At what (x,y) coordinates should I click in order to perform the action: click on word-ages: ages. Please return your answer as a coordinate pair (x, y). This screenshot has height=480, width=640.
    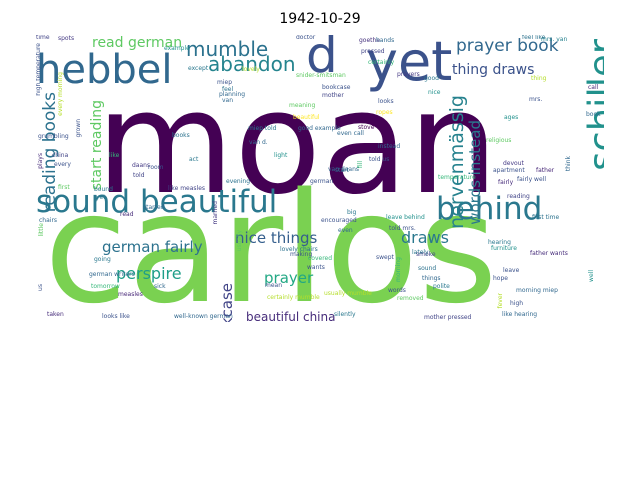
    Looking at the image, I should click on (511, 117).